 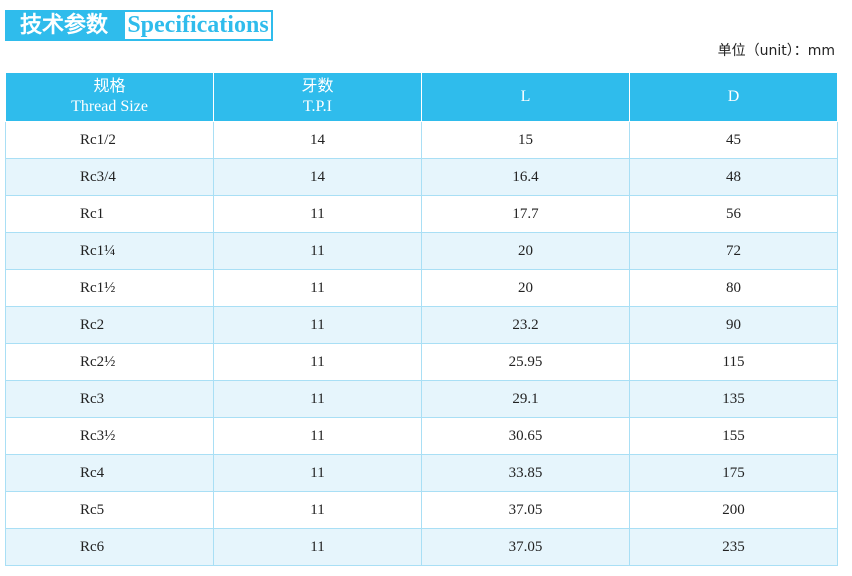 I want to click on table-cell: Rc1, so click(x=109, y=214).